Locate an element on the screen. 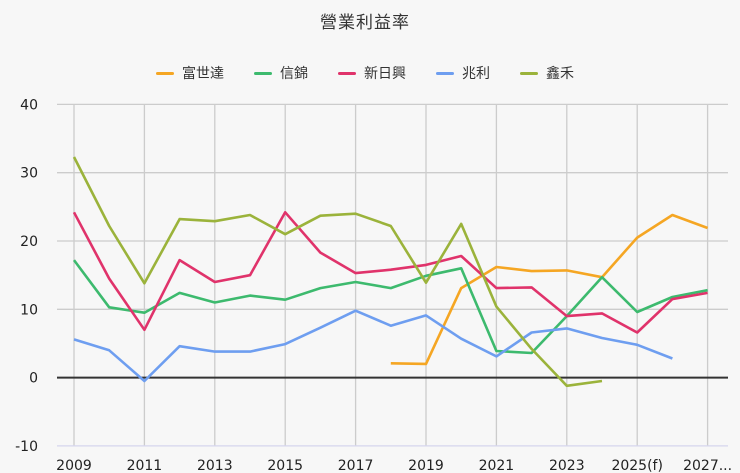 This screenshot has width=740, height=473. legend: 富世達 信錦 新日興 兆利 鑫禾 is located at coordinates (365, 73).